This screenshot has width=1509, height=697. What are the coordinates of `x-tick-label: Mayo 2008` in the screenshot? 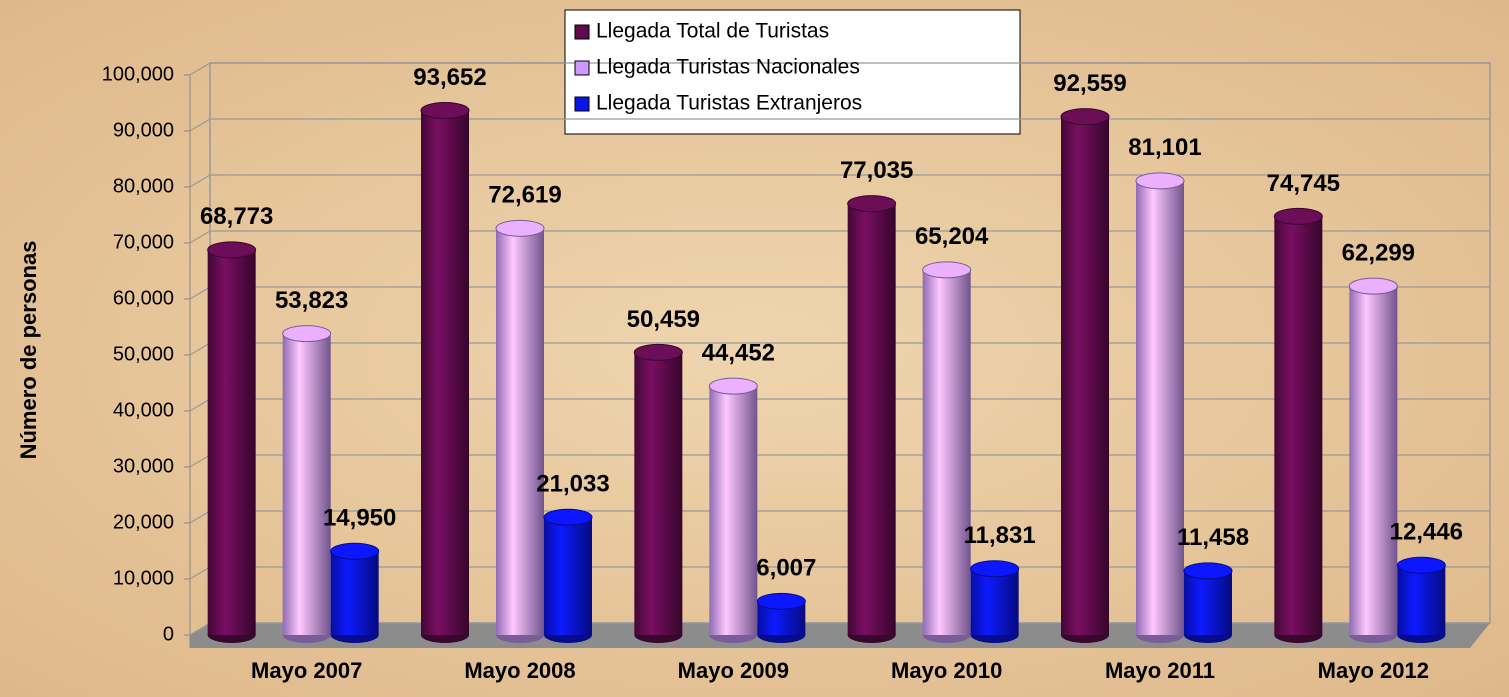 It's located at (519, 670).